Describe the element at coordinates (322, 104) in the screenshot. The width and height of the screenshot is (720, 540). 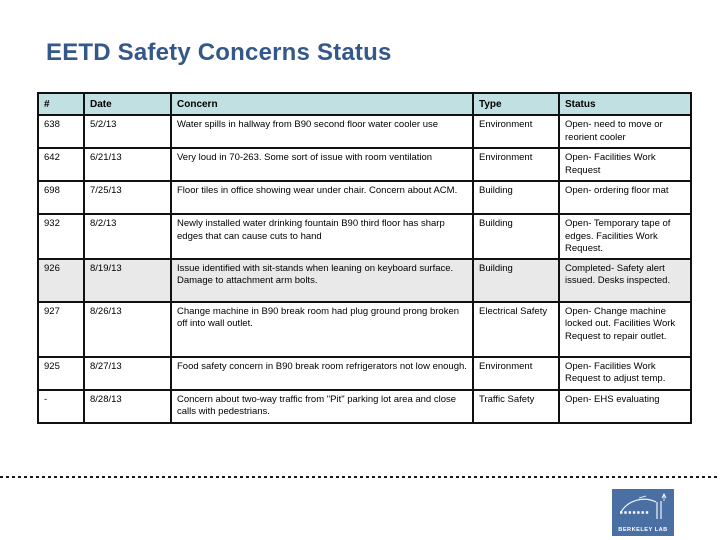
I see `col-header-concern: Concern` at that location.